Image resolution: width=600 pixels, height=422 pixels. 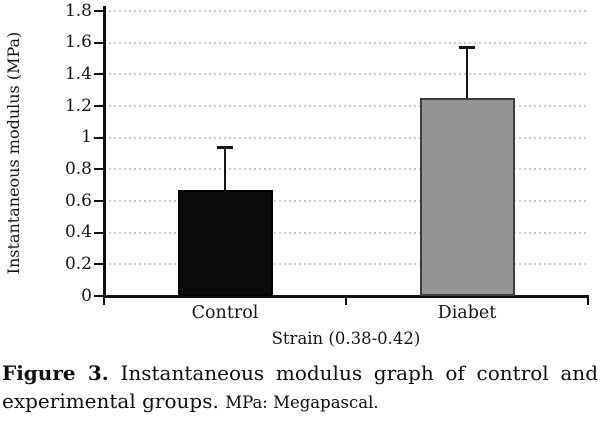 I want to click on caption-line-2: experimental groups. MPa: Megapascal., so click(x=300, y=402).